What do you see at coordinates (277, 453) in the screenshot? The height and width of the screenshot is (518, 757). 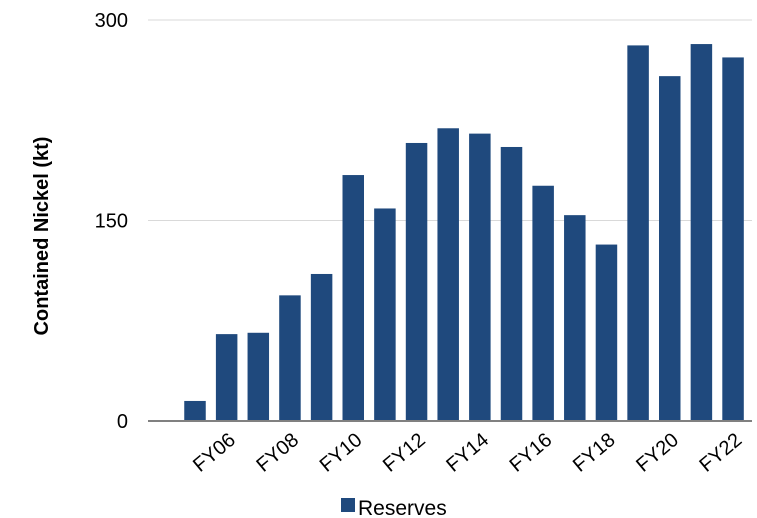 I see `x-tick-label: FY08` at bounding box center [277, 453].